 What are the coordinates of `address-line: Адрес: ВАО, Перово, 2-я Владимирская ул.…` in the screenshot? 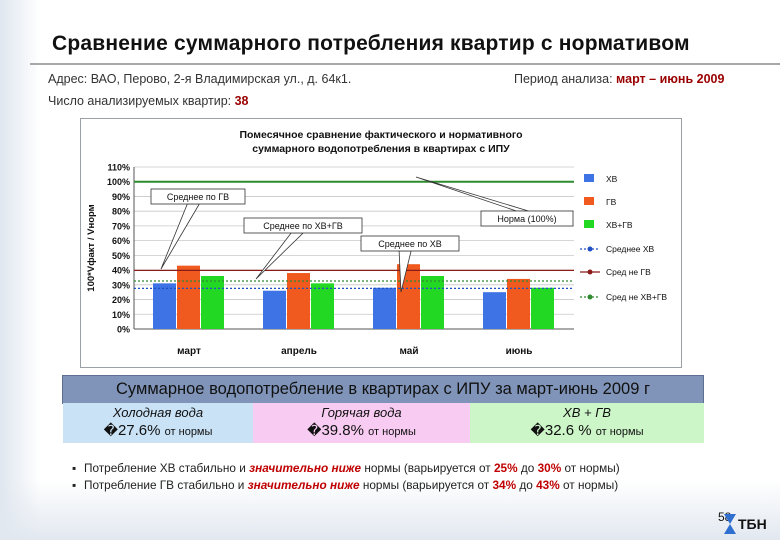 It's located at (199, 79).